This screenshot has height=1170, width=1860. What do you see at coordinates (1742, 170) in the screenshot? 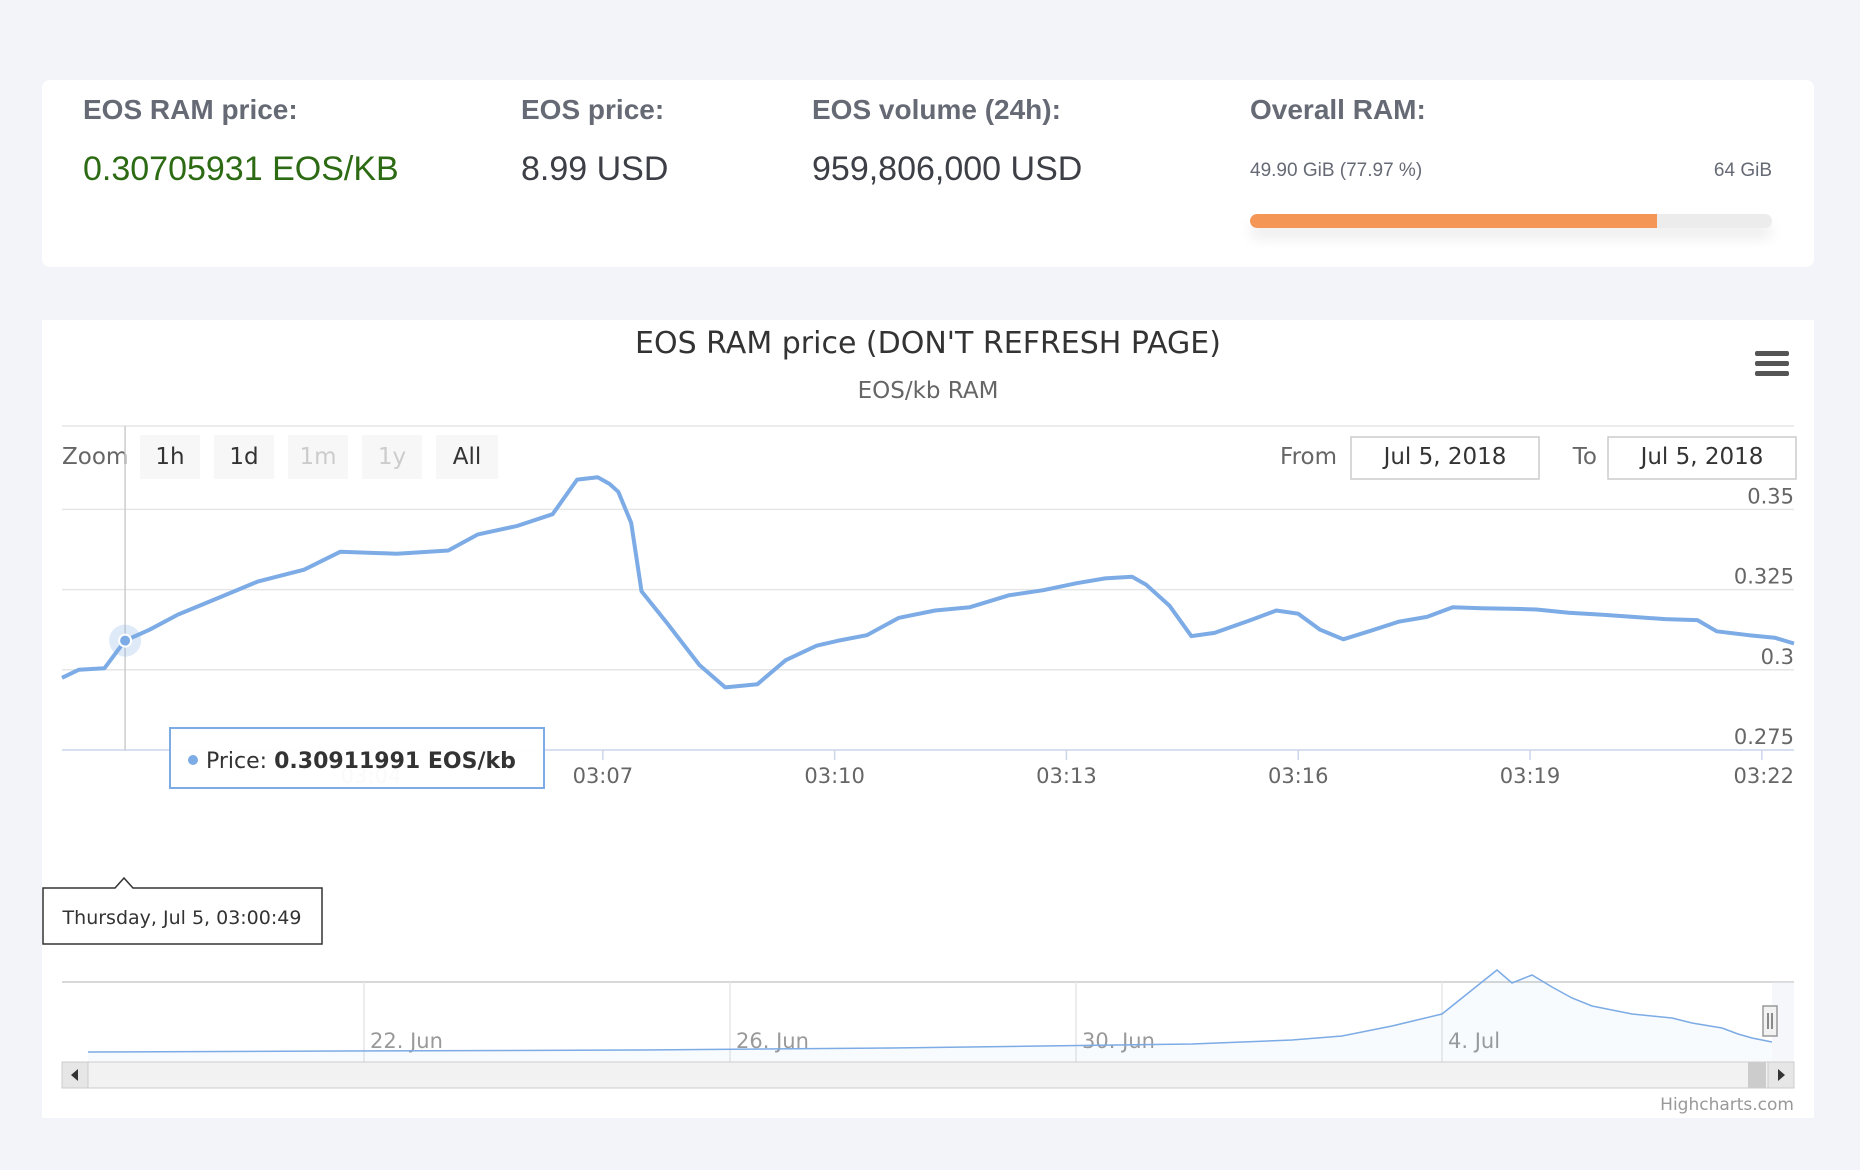
I see `overall-ram-total: 64 GiB` at bounding box center [1742, 170].